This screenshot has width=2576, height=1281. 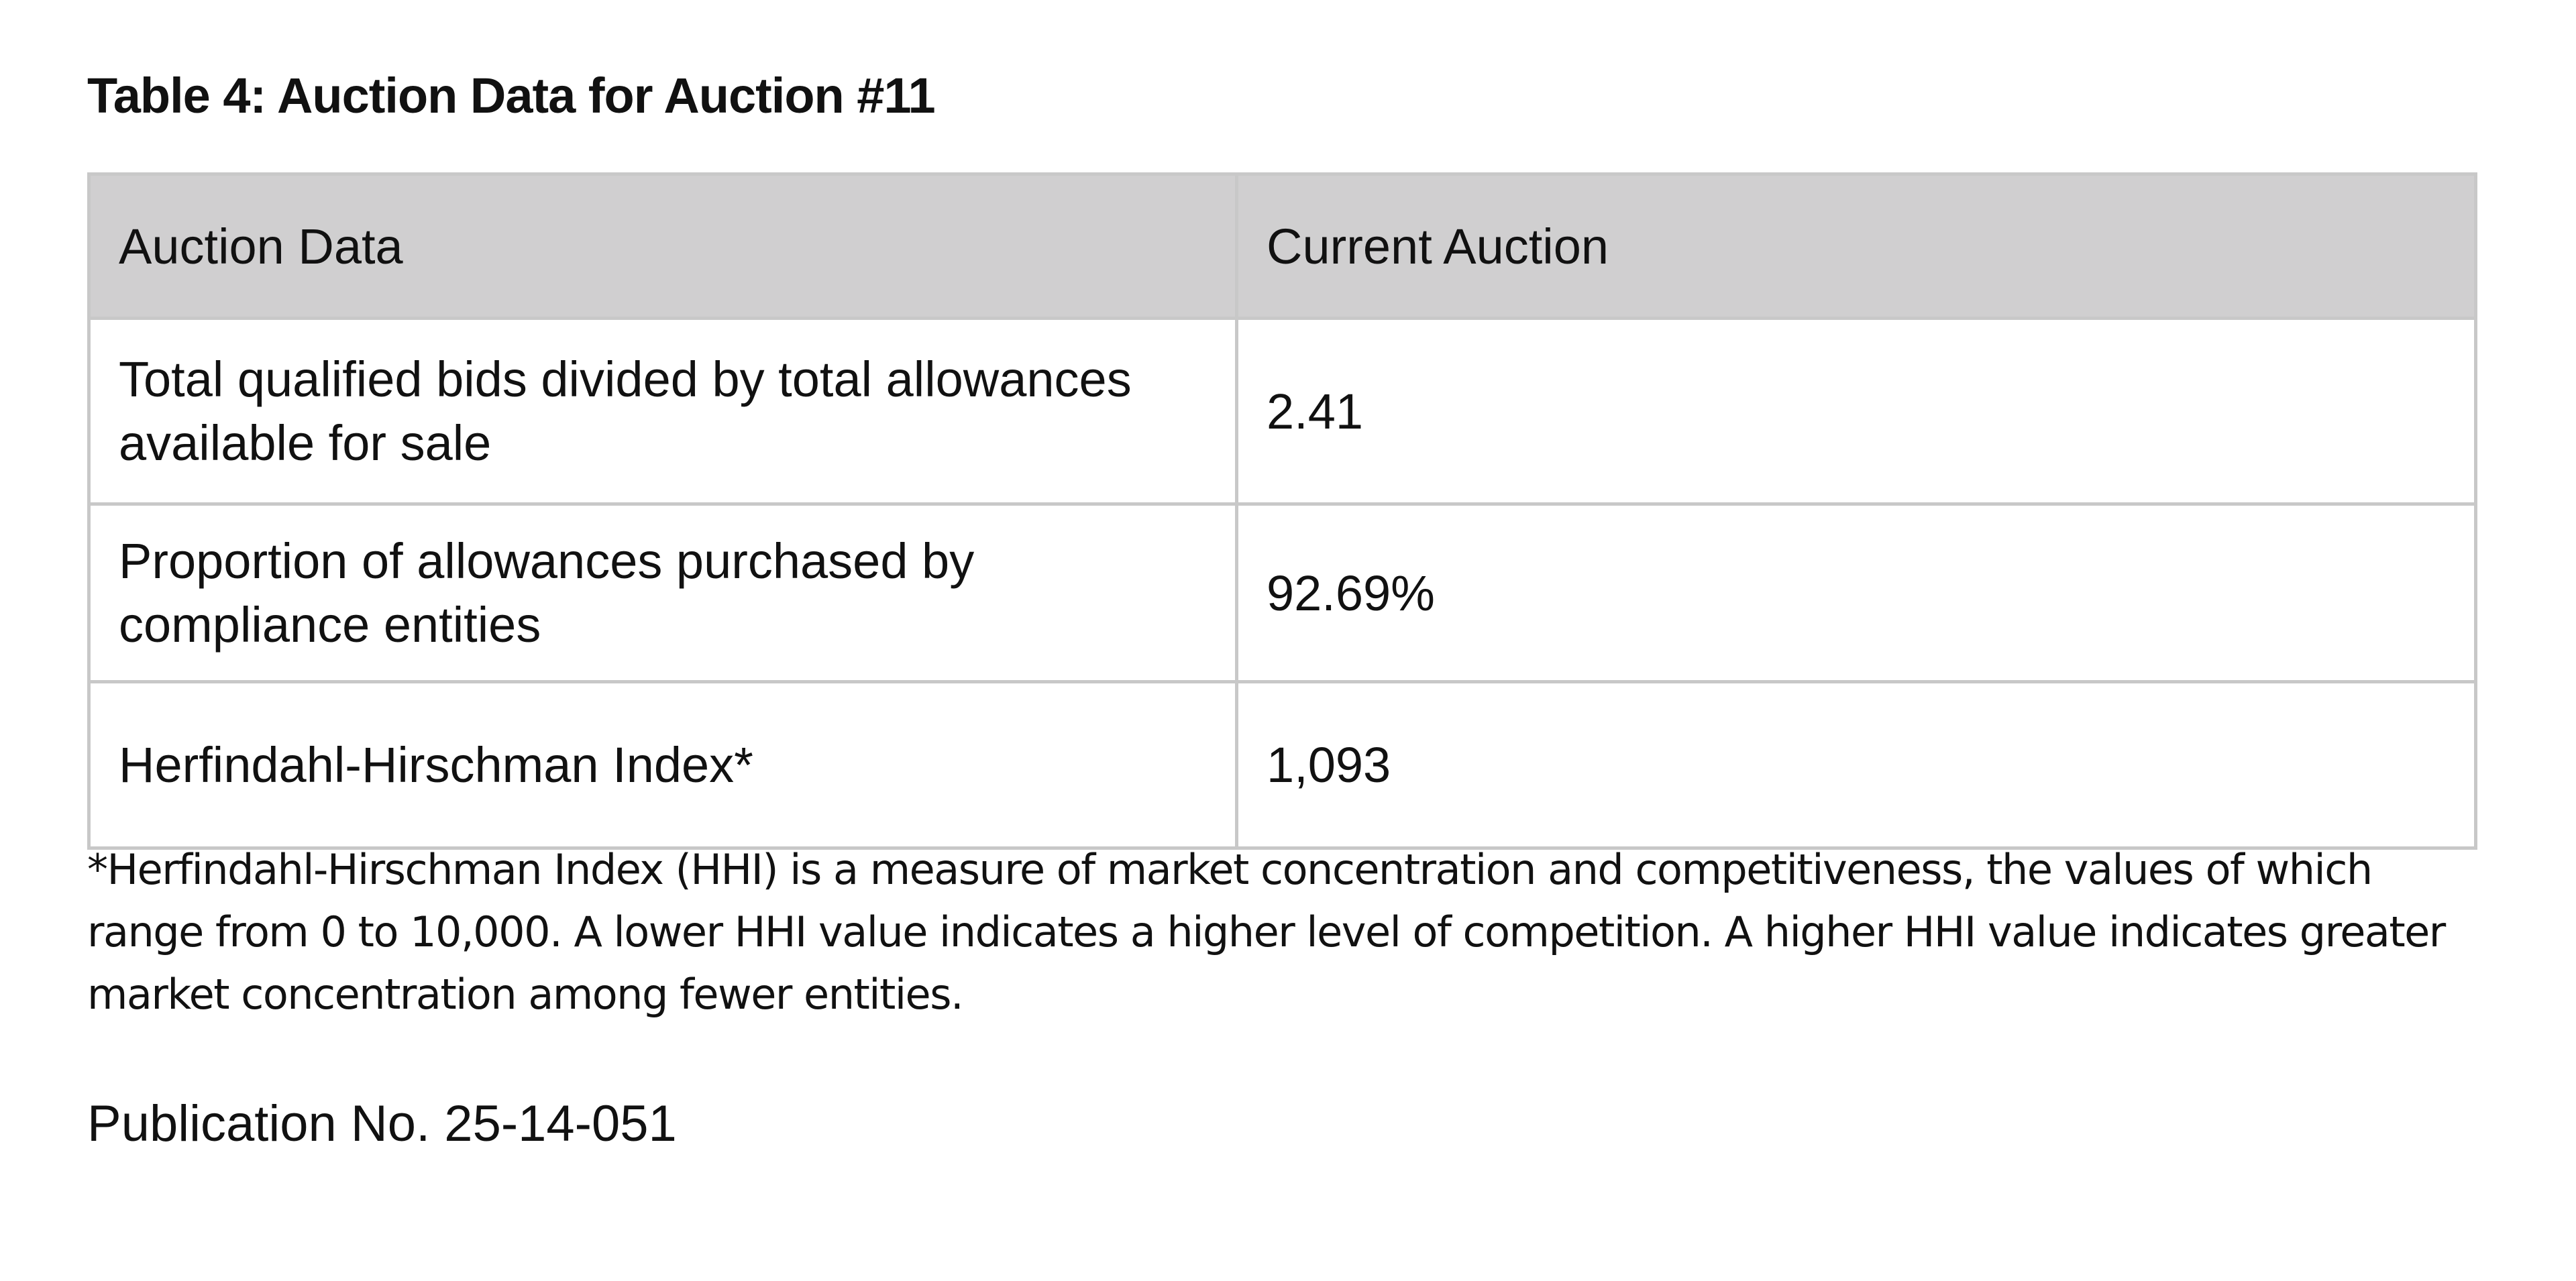 What do you see at coordinates (662, 246) in the screenshot?
I see `column-header-auction-data: Auction Data` at bounding box center [662, 246].